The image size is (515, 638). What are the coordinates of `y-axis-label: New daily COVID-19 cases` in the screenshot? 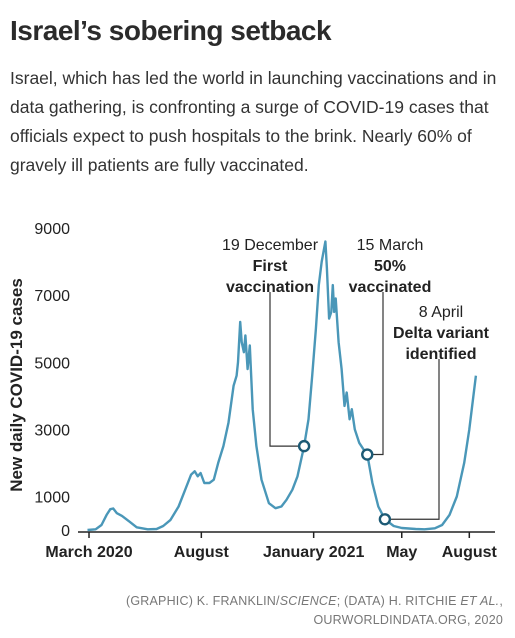 It's located at (16, 385).